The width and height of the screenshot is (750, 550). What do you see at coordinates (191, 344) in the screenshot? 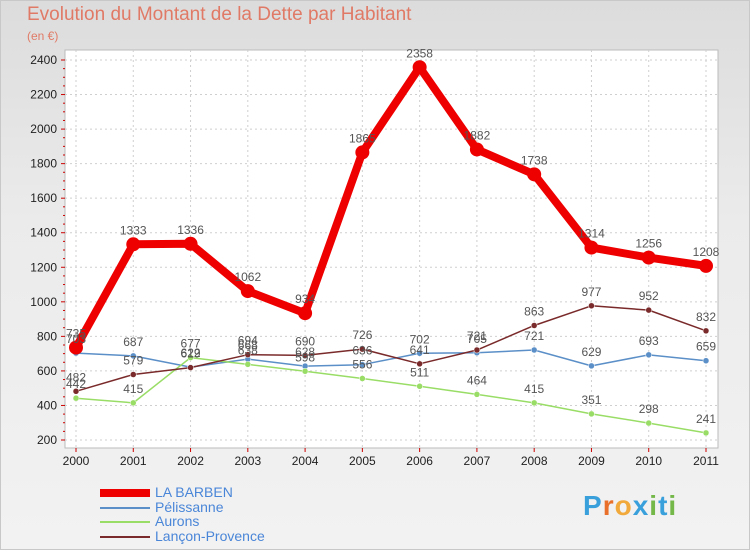
I see `data-label: 677` at bounding box center [191, 344].